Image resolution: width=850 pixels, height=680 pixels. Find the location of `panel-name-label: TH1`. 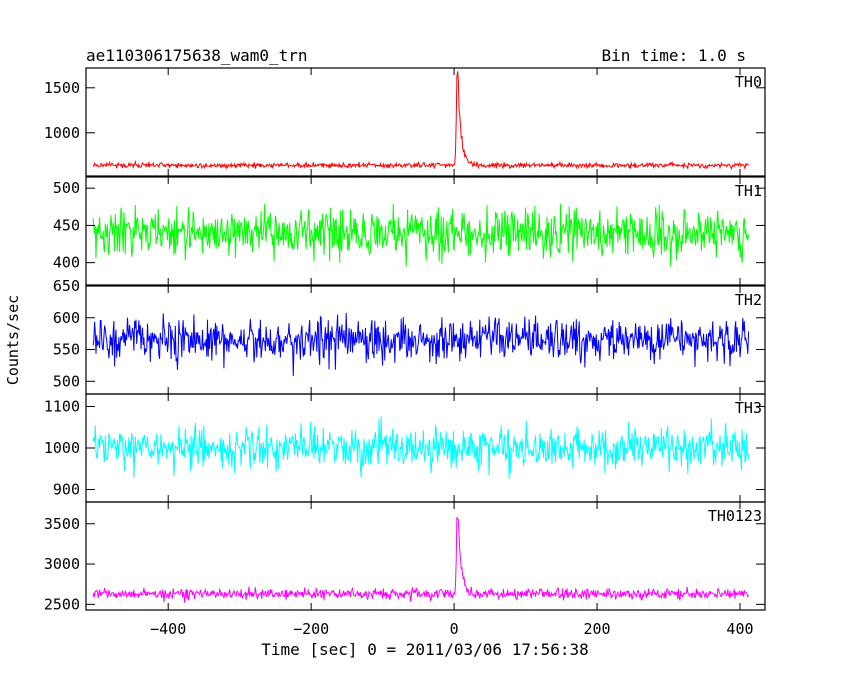

panel-name-label: TH1 is located at coordinates (748, 191).